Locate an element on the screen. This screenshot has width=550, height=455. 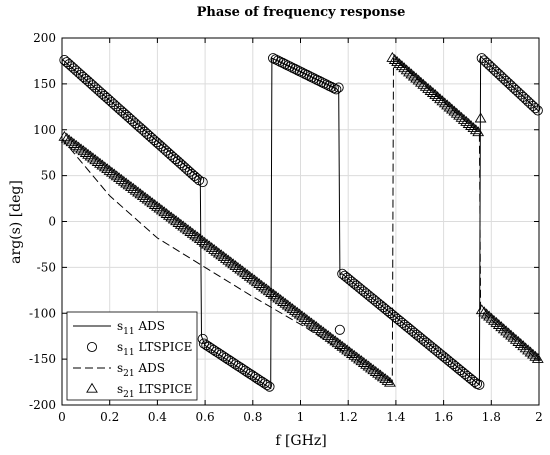
y-tick-label: -200 is located at coordinates (42, 405).